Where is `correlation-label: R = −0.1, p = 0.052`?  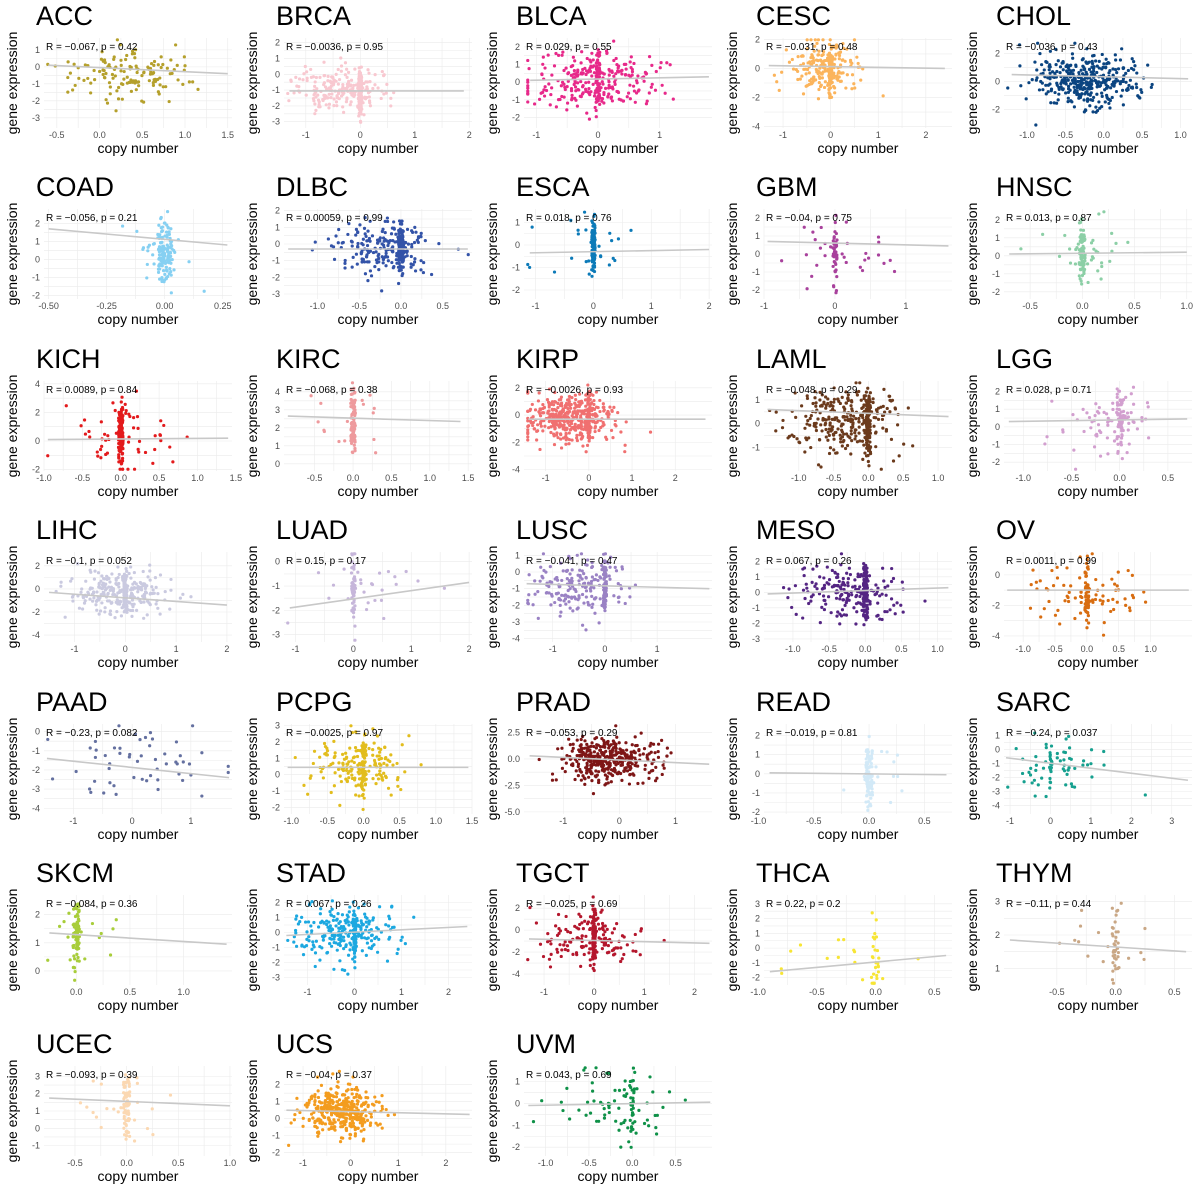 correlation-label: R = −0.1, p = 0.052 is located at coordinates (89, 561).